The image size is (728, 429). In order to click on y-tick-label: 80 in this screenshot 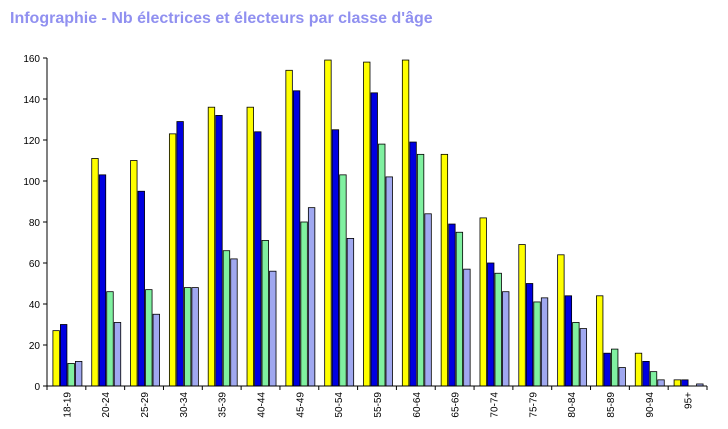, I will do `click(35, 223)`.